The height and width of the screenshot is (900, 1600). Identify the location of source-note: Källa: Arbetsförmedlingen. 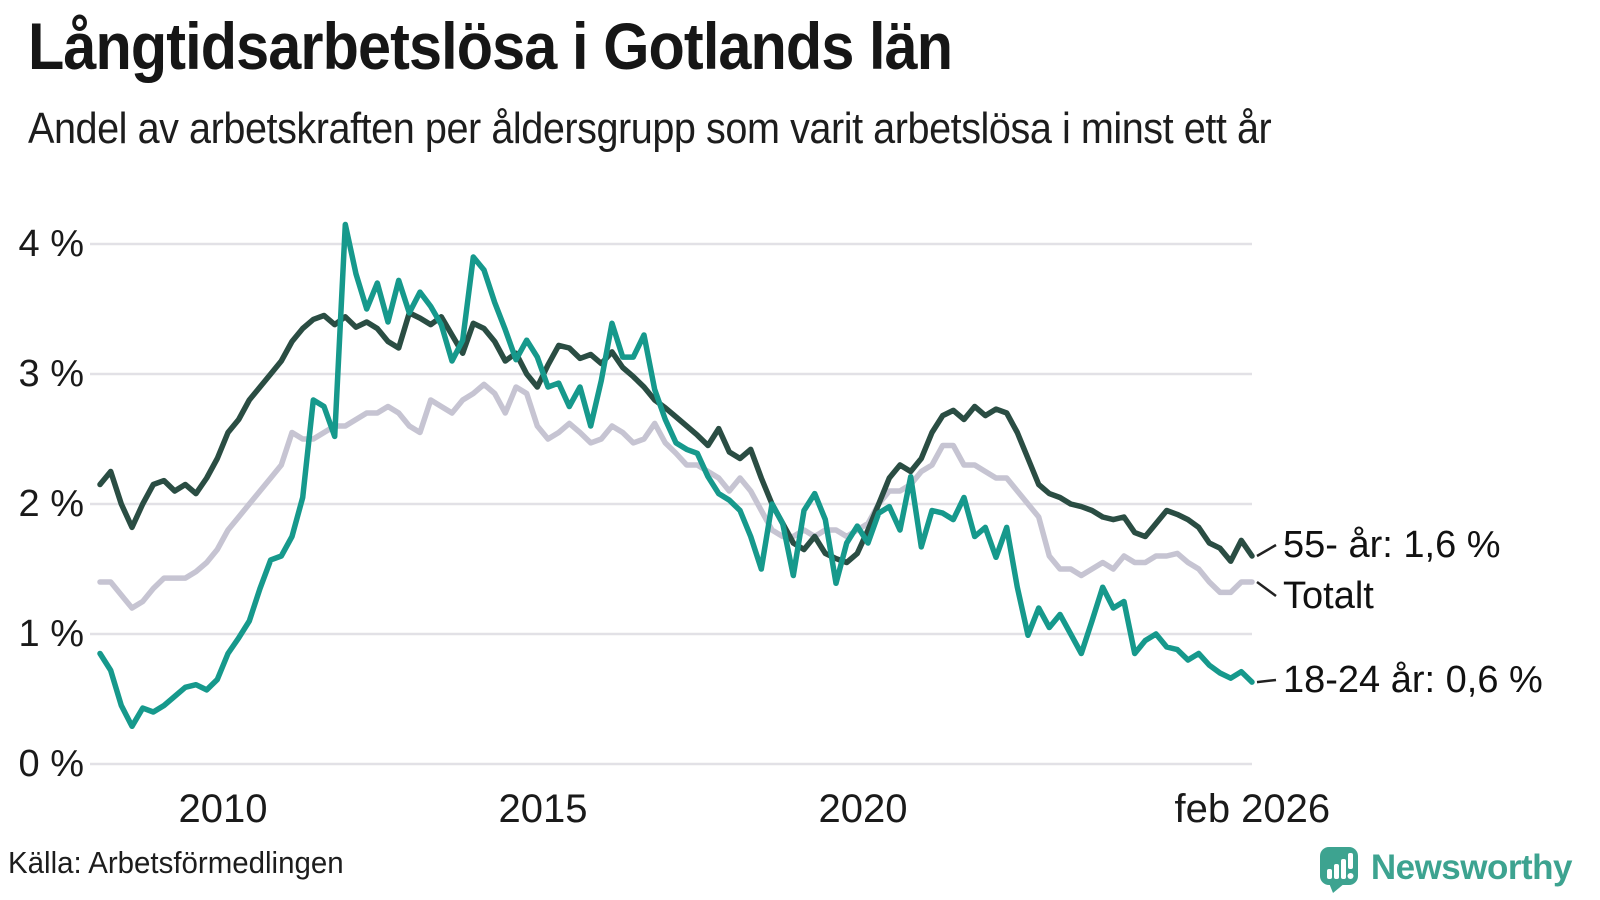
(176, 862).